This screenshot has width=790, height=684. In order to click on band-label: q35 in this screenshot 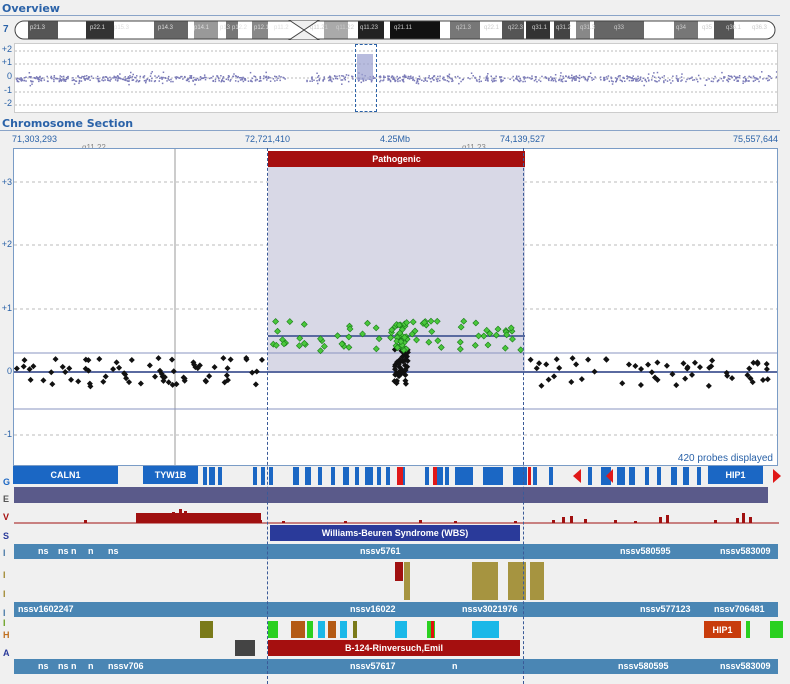, I will do `click(707, 28)`.